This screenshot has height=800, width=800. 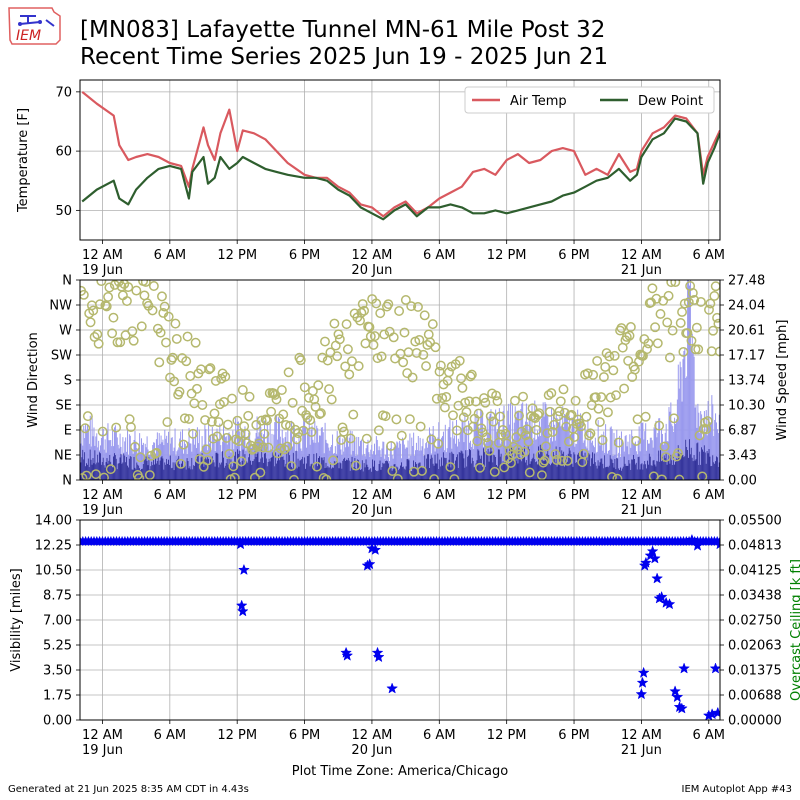 I want to click on x-tick-label: 12 PM, so click(x=237, y=735).